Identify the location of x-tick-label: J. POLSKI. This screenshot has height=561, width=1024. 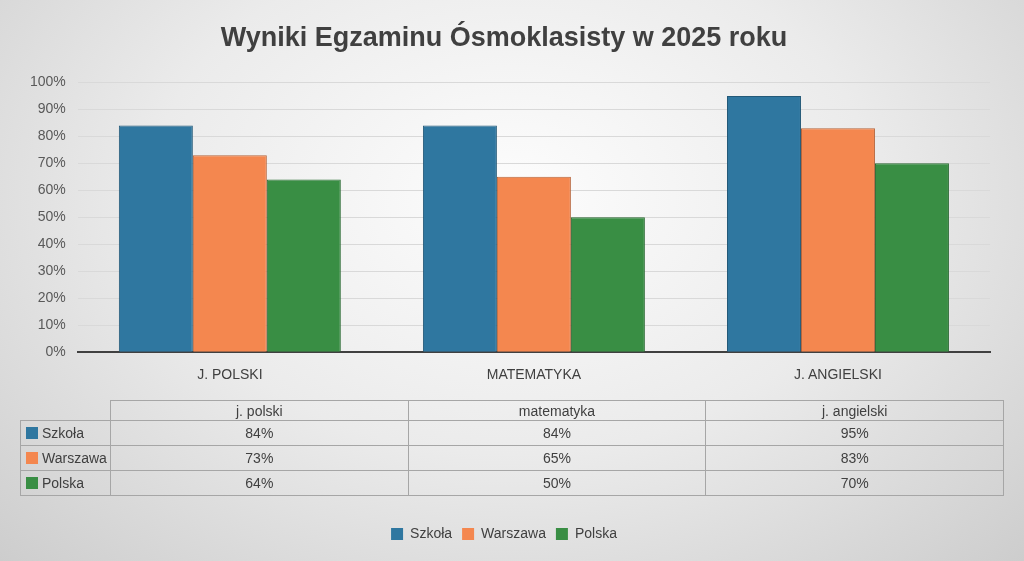
(230, 374).